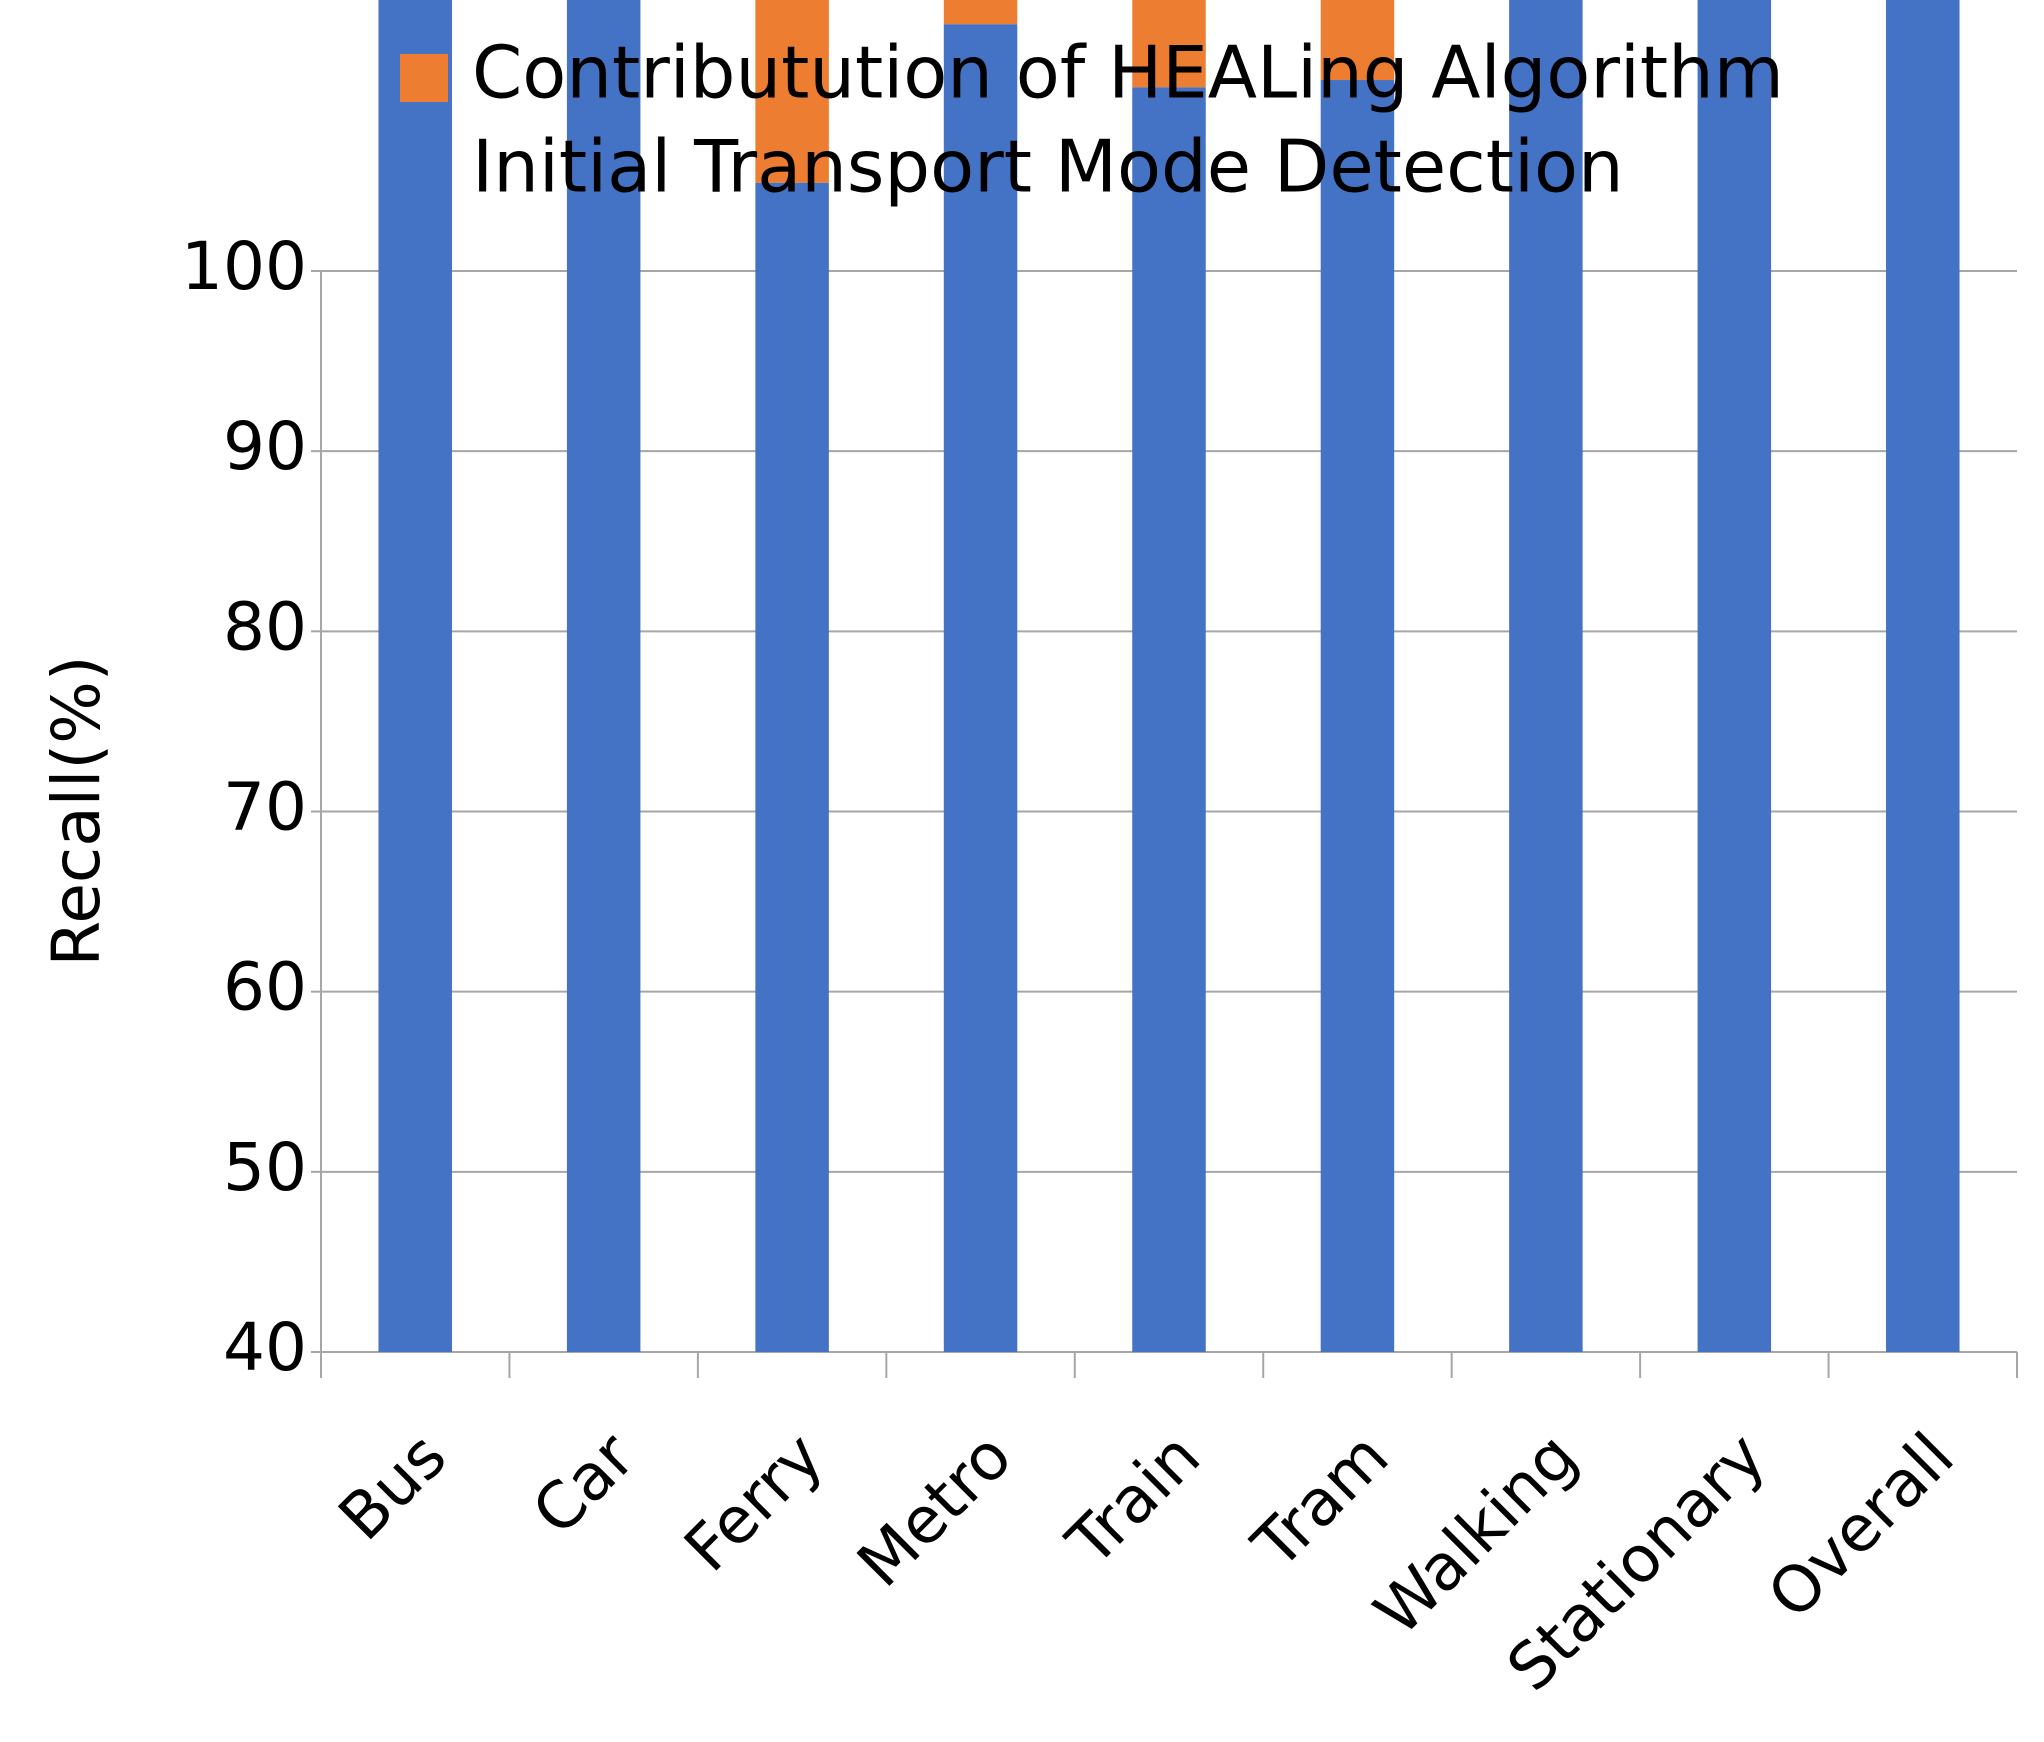 This screenshot has height=1742, width=2044. Describe the element at coordinates (265, 1347) in the screenshot. I see `y-tick-label: 40` at that location.